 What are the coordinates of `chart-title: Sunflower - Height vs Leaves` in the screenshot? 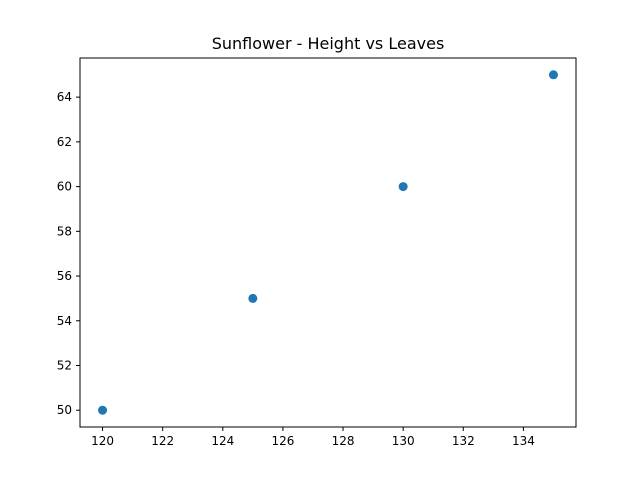 It's located at (328, 43).